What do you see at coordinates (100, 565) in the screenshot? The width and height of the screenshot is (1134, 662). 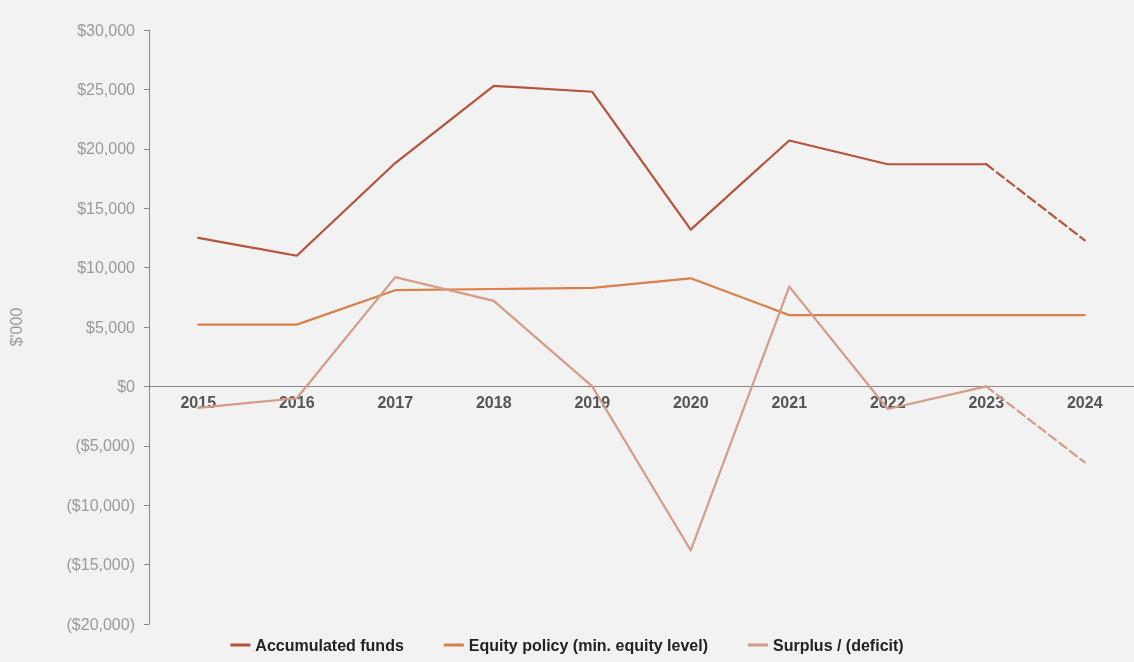 I see `y-tick-label: ($15,000)` at bounding box center [100, 565].